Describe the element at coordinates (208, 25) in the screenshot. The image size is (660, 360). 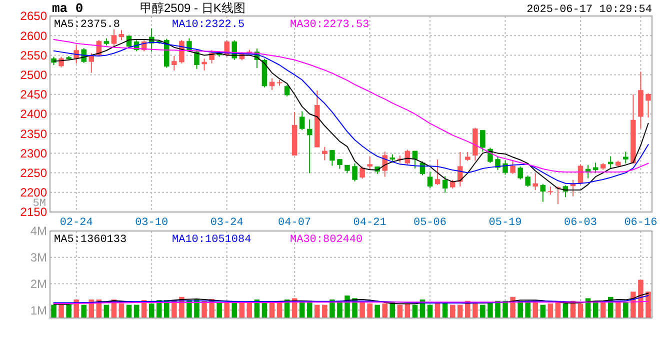
I see `series-label: MA10:2322.5` at that location.